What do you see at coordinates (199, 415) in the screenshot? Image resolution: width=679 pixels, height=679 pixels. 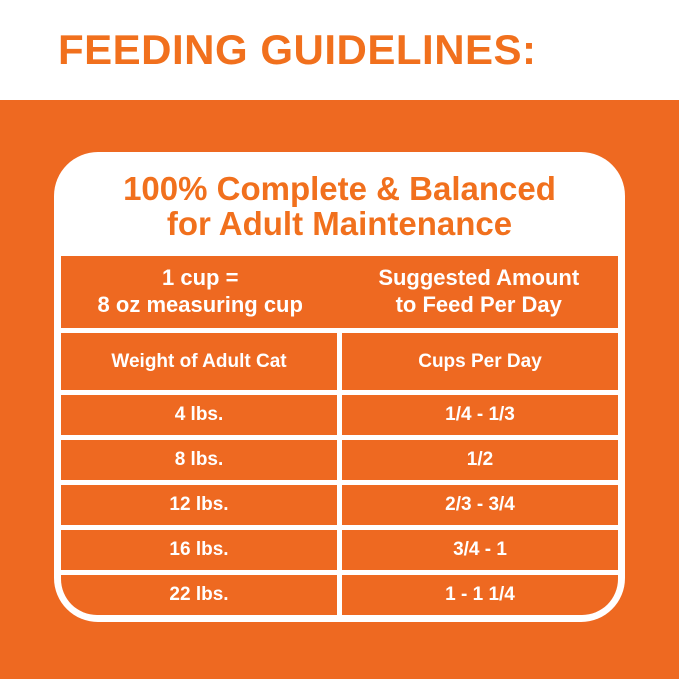 I see `weight-cell: 4 lbs.` at bounding box center [199, 415].